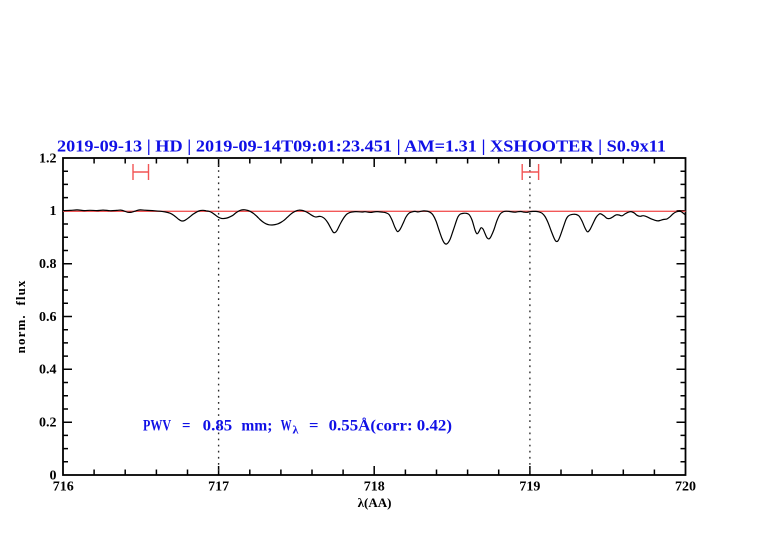 The height and width of the screenshot is (542, 782). I want to click on svg-text: norm. flux, so click(20, 316).